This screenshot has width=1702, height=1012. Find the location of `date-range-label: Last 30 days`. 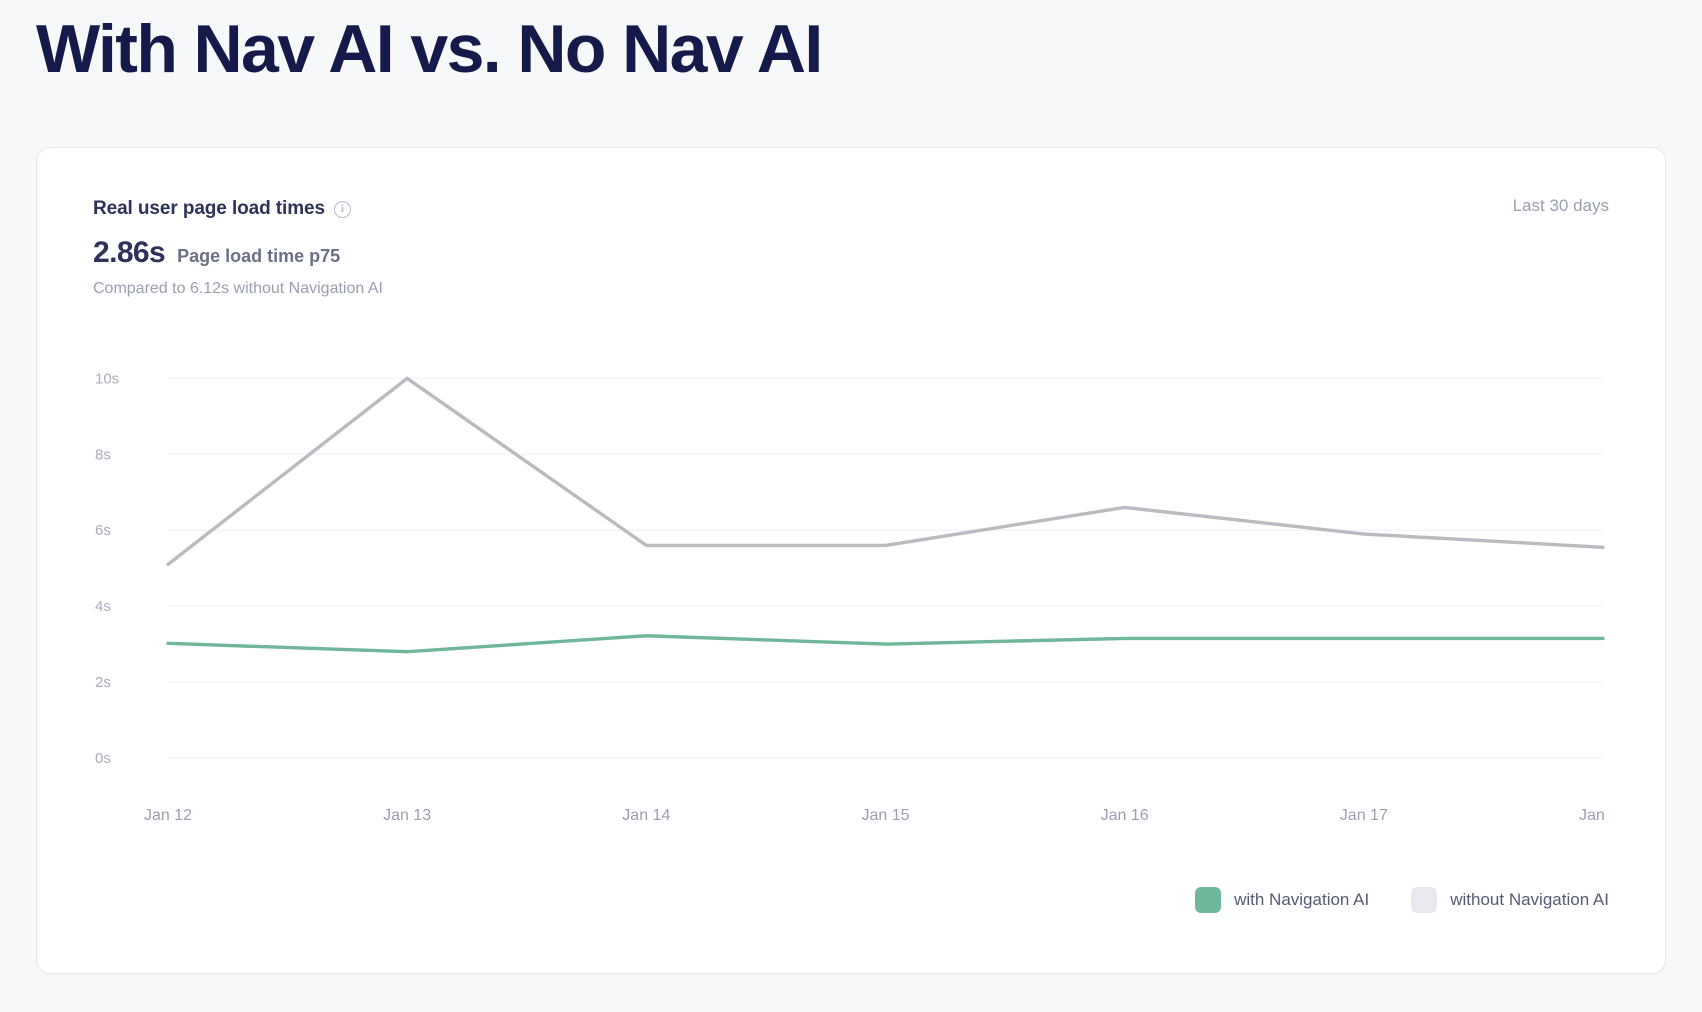

date-range-label: Last 30 days is located at coordinates (1560, 205).